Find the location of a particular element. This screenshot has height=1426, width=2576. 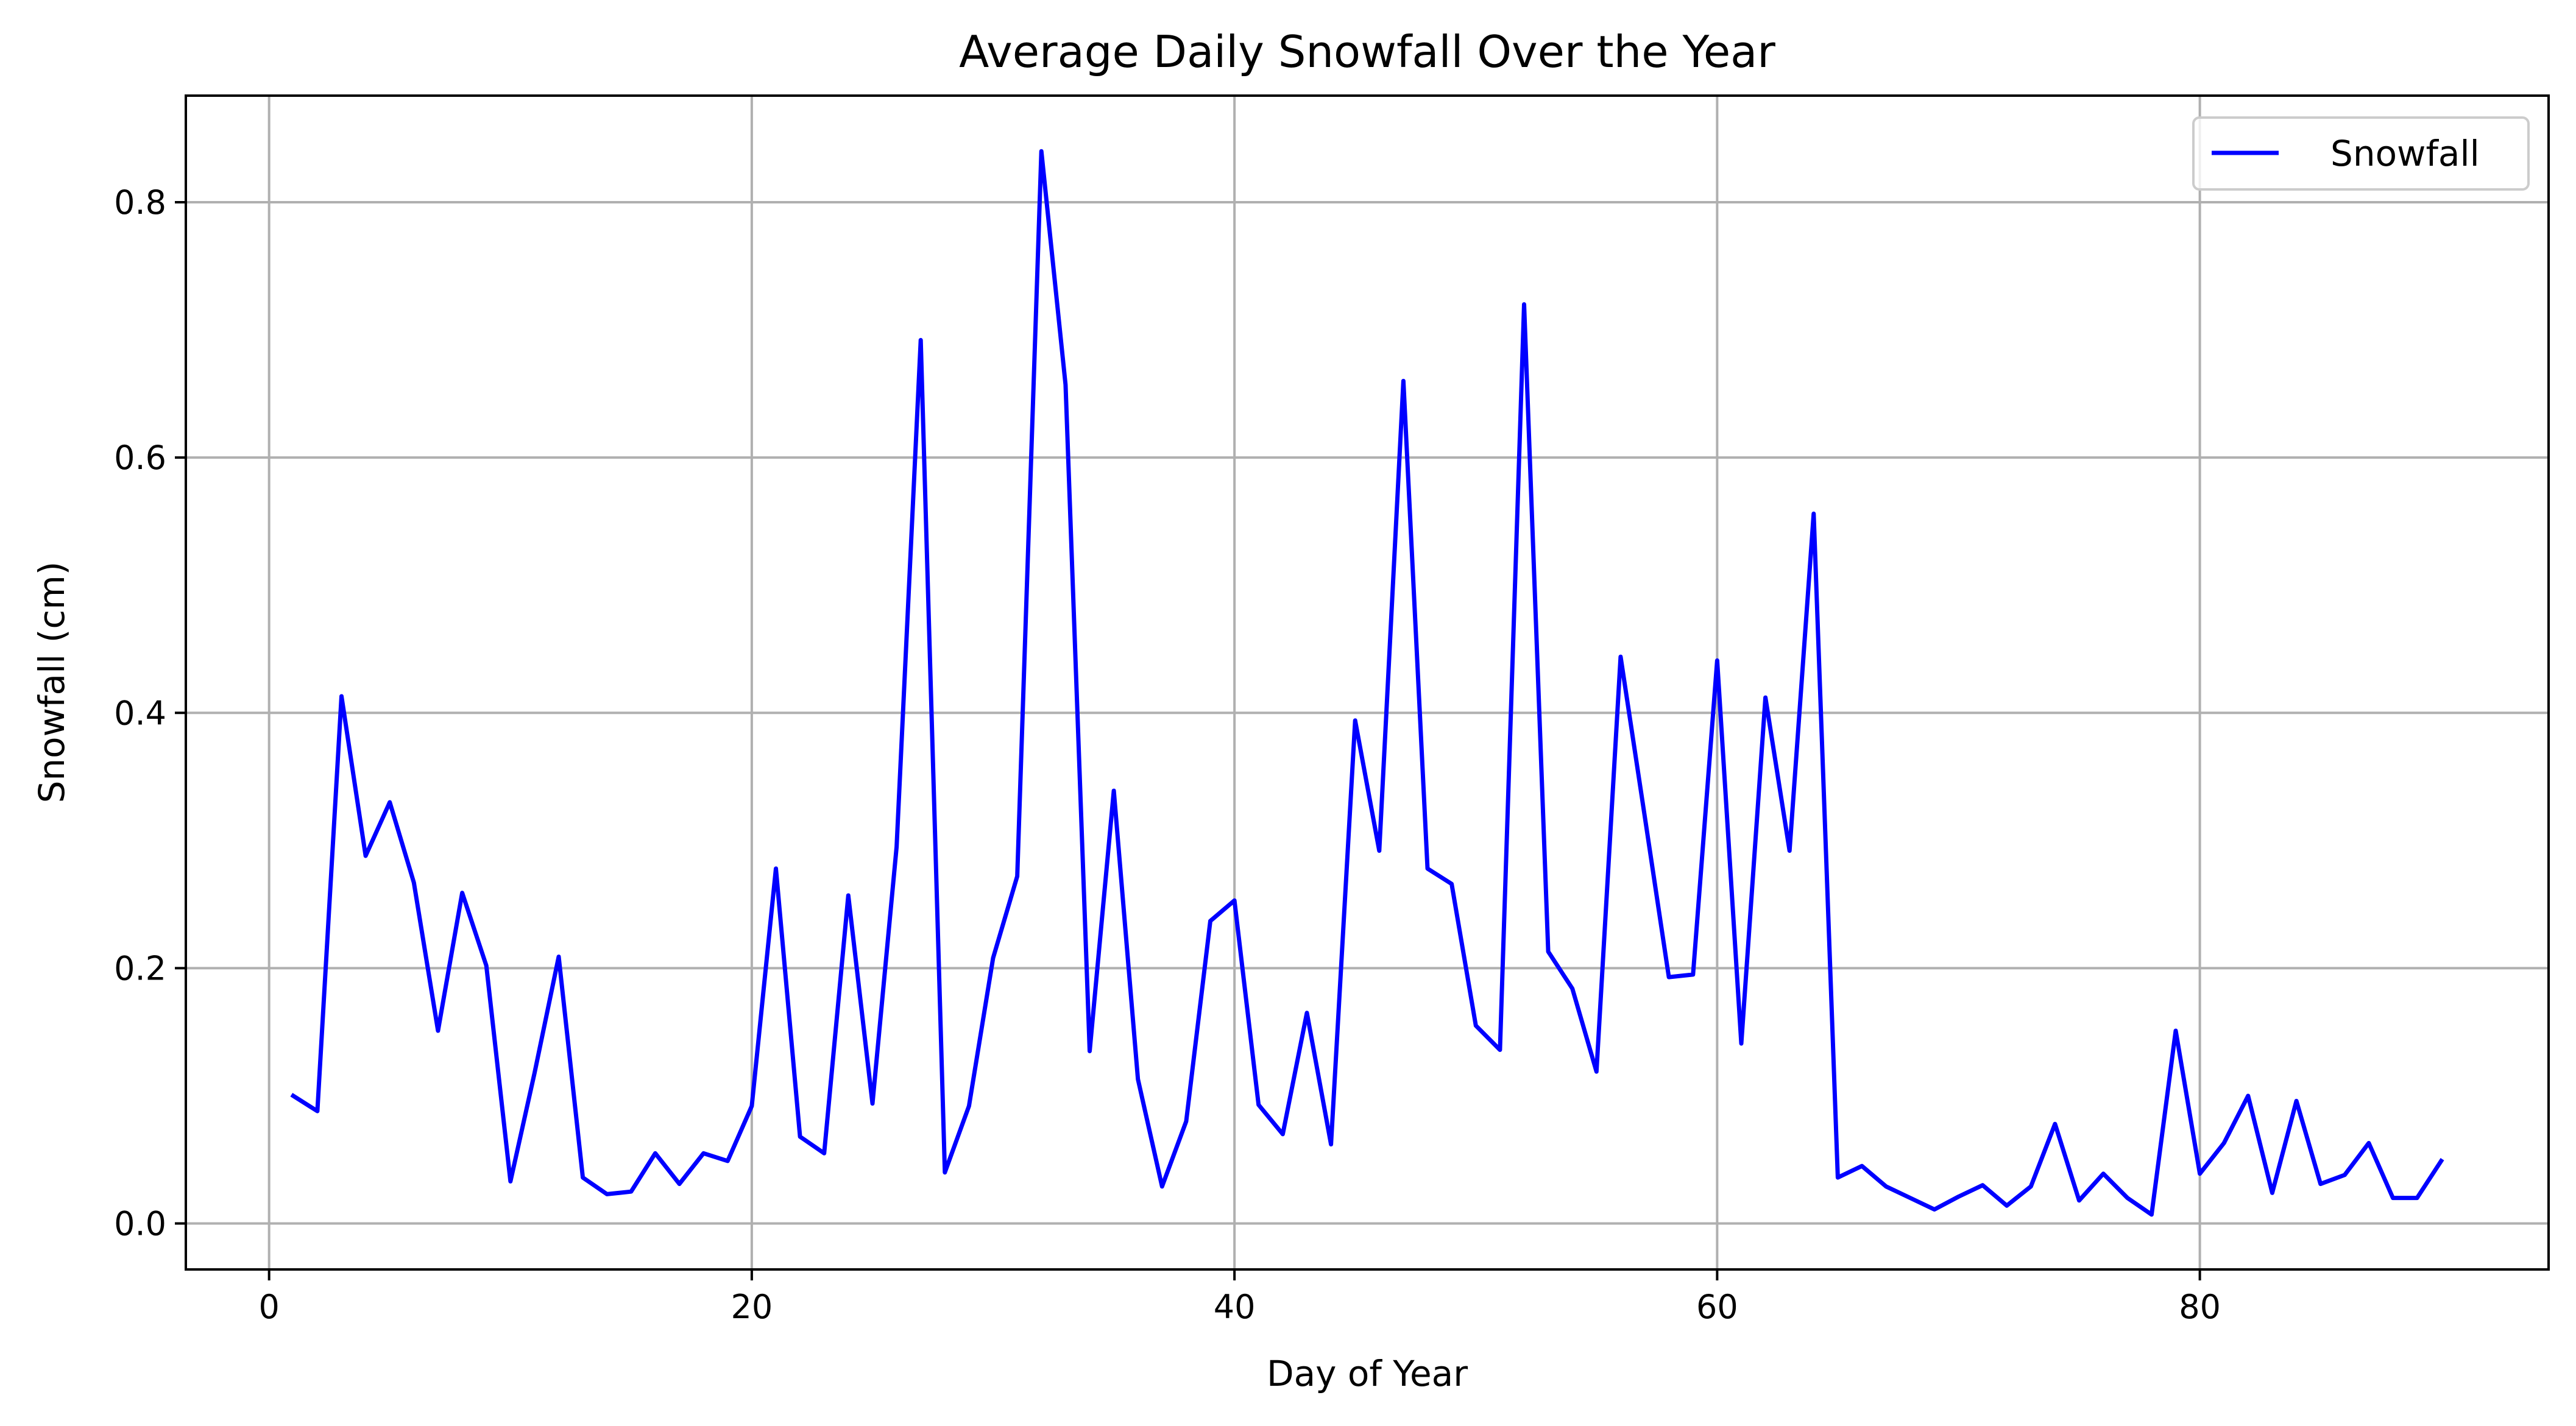

y-tick-label: 0.8 is located at coordinates (140, 202).